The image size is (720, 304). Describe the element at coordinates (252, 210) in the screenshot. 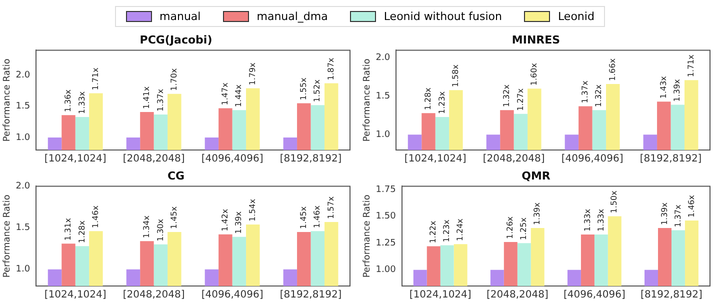

I see `data-label: 1.54x` at that location.